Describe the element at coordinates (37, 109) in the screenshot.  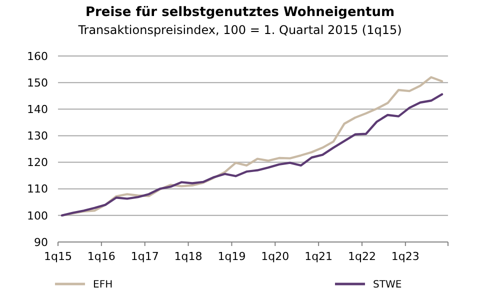
I see `y-tick-label: 140` at that location.